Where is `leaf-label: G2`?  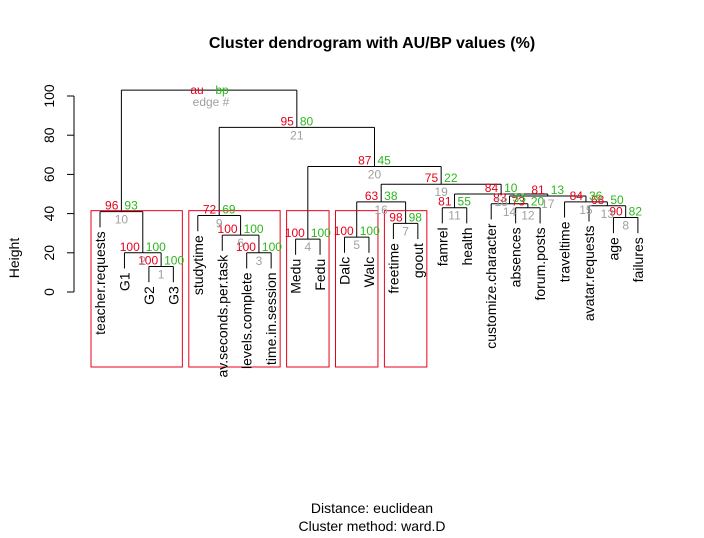
leaf-label: G2 is located at coordinates (149, 295).